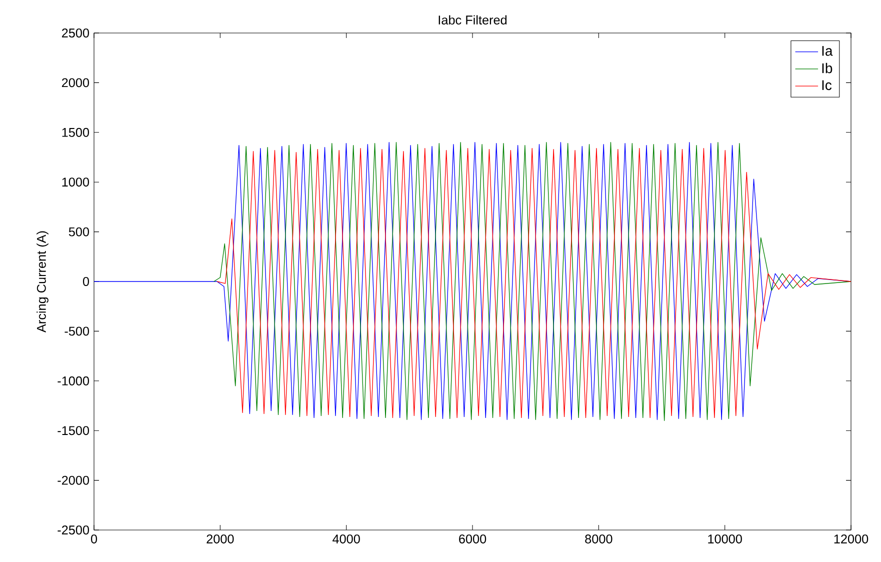  What do you see at coordinates (827, 68) in the screenshot?
I see `legend-label: Ib` at bounding box center [827, 68].